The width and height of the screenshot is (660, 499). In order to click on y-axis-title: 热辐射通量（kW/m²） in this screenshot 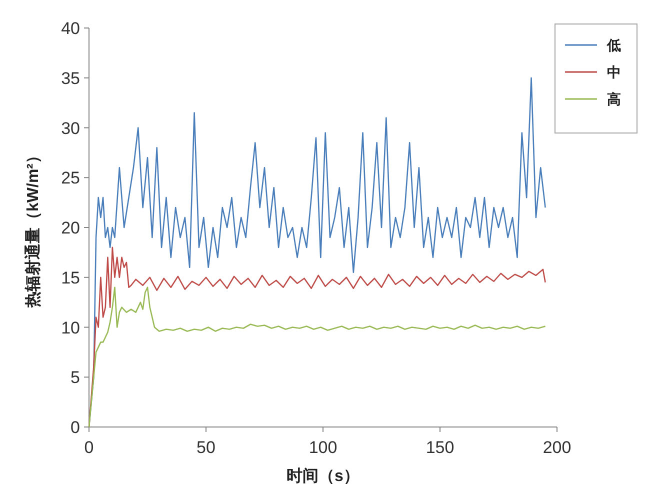, I will do `click(33, 228)`.